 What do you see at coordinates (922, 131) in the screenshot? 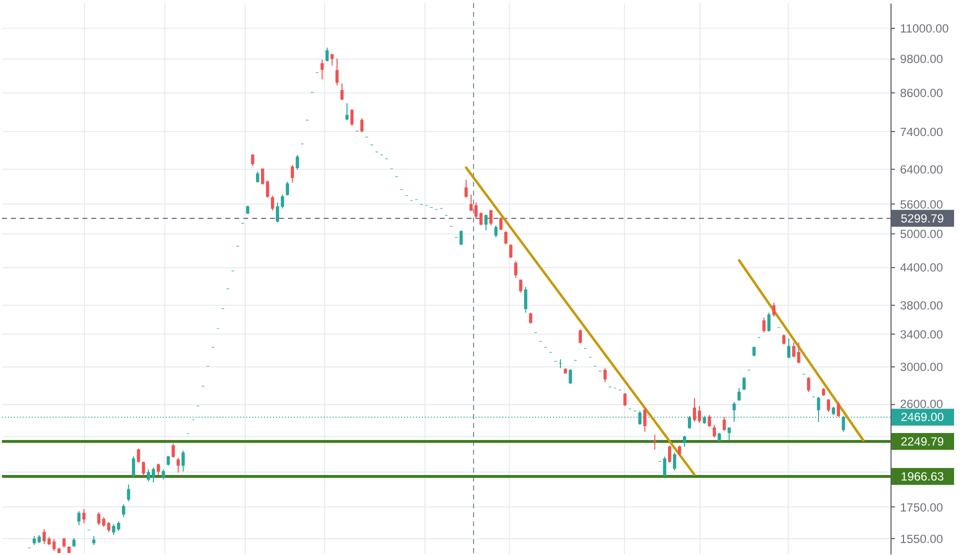
I see `y-tick-label: 7400.00` at bounding box center [922, 131].